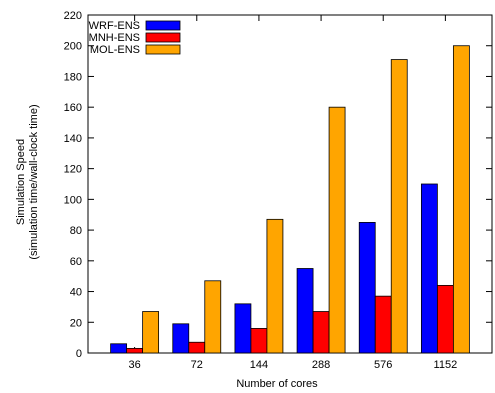  What do you see at coordinates (259, 365) in the screenshot?
I see `x-tick-label: 144` at bounding box center [259, 365].